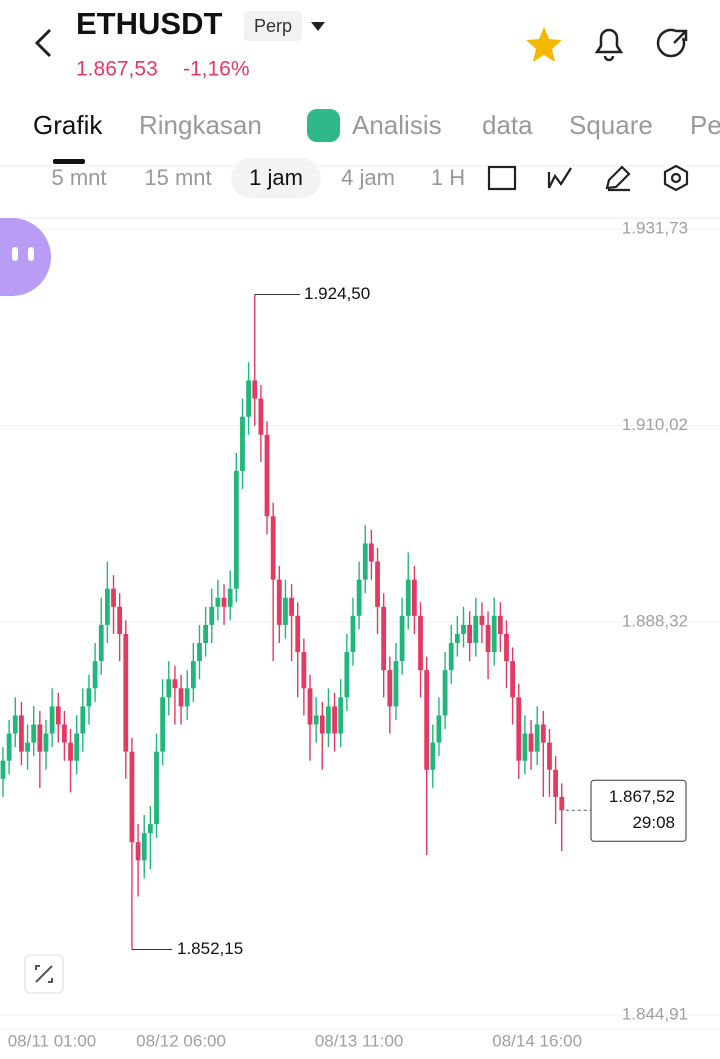 The image size is (720, 1059). Describe the element at coordinates (502, 178) in the screenshot. I see `layout-icon` at that location.